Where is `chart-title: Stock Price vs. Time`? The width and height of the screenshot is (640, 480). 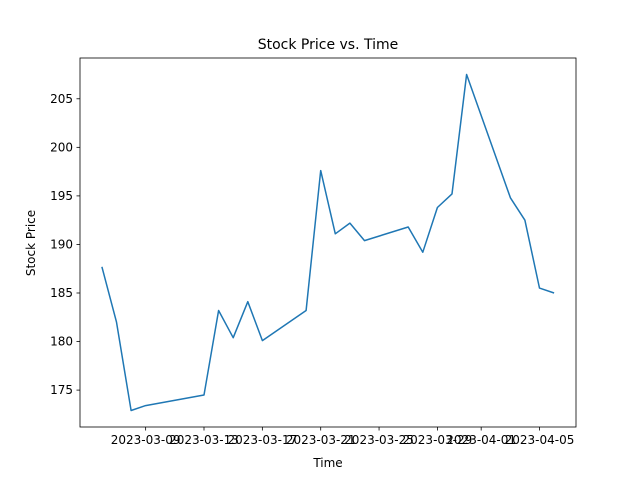
chart-title: Stock Price vs. Time is located at coordinates (328, 45).